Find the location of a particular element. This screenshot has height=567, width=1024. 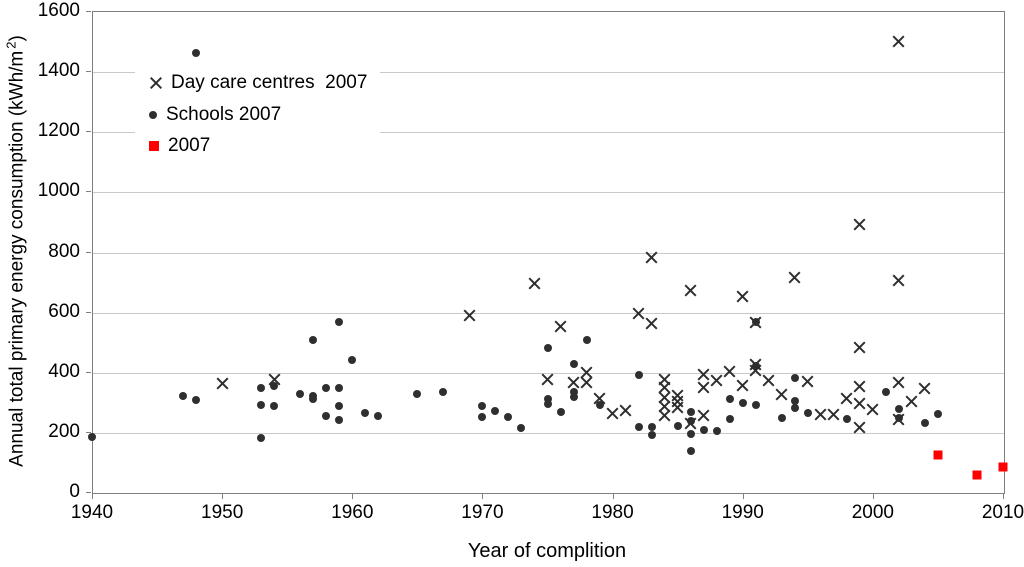

x-axis-tick-label: 1950 is located at coordinates (222, 512).